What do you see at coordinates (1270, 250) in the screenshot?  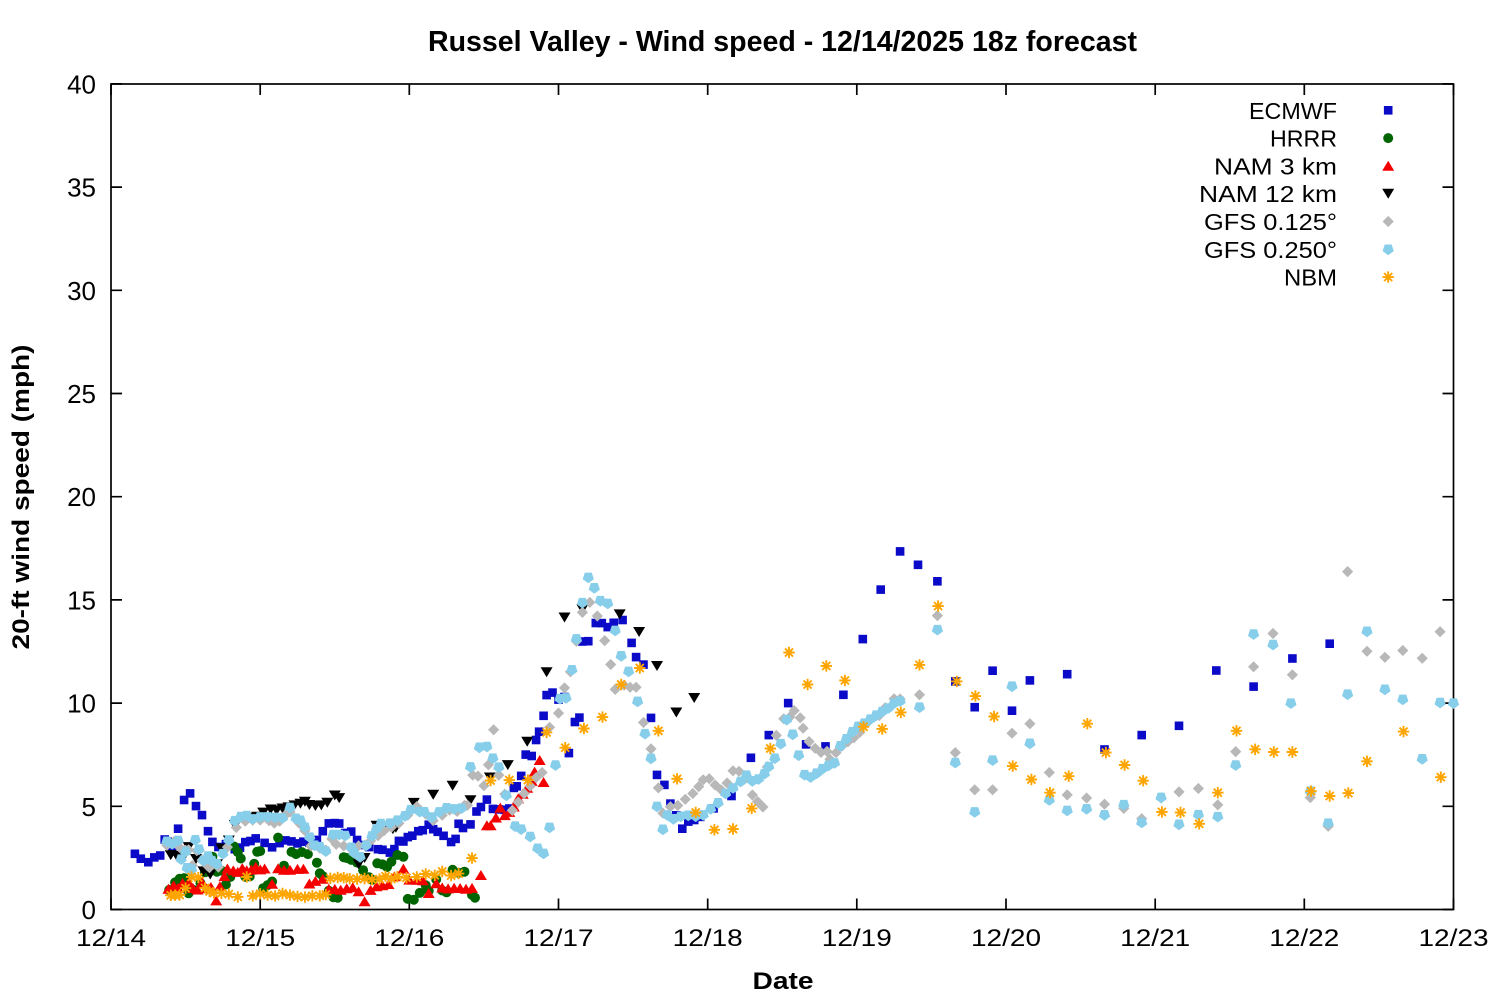 I see `svg-text: GFS 0.250°` at bounding box center [1270, 250].